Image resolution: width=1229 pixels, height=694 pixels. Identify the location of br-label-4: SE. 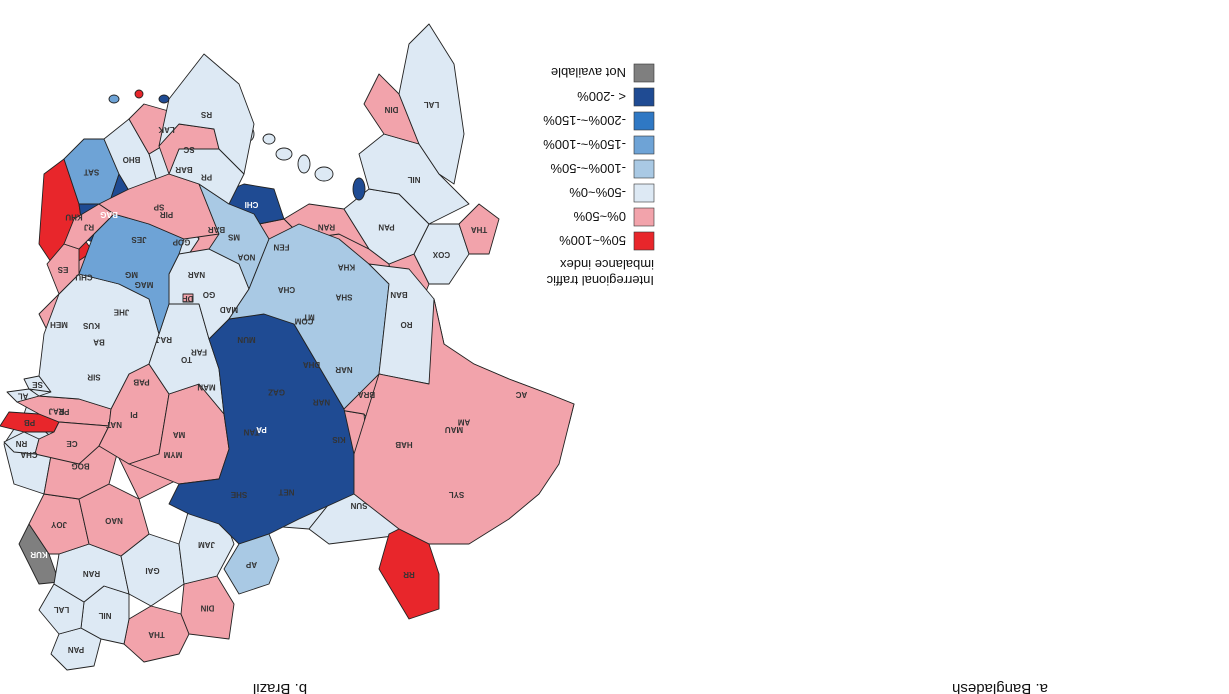
(37, 384).